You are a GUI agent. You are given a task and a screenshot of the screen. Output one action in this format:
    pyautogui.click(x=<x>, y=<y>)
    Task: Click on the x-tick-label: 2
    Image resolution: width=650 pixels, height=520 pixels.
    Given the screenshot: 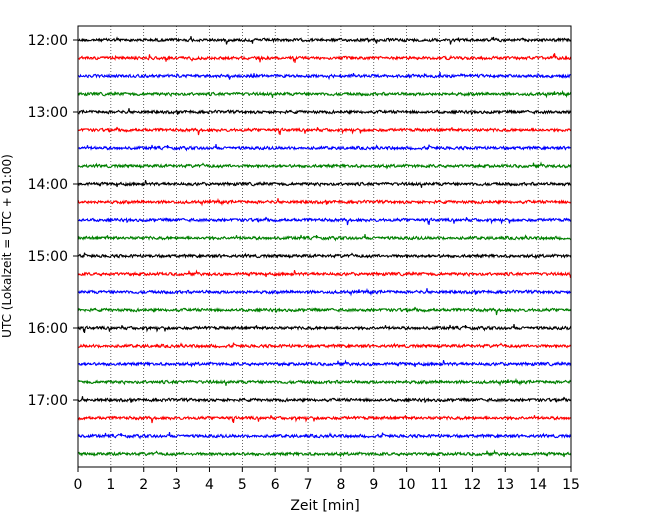 What is the action you would take?
    pyautogui.click(x=143, y=485)
    